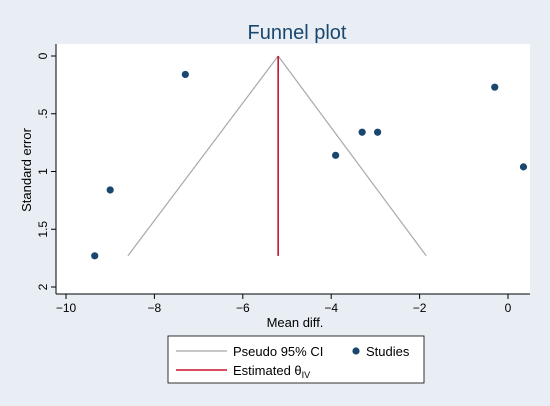 This screenshot has height=406, width=550. What do you see at coordinates (331, 308) in the screenshot?
I see `x-tick-label: −4` at bounding box center [331, 308].